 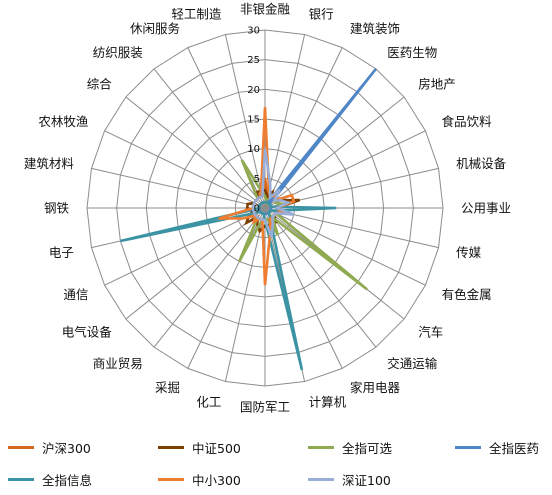 I want to click on category-label: 农林牧渔, so click(x=63, y=121).